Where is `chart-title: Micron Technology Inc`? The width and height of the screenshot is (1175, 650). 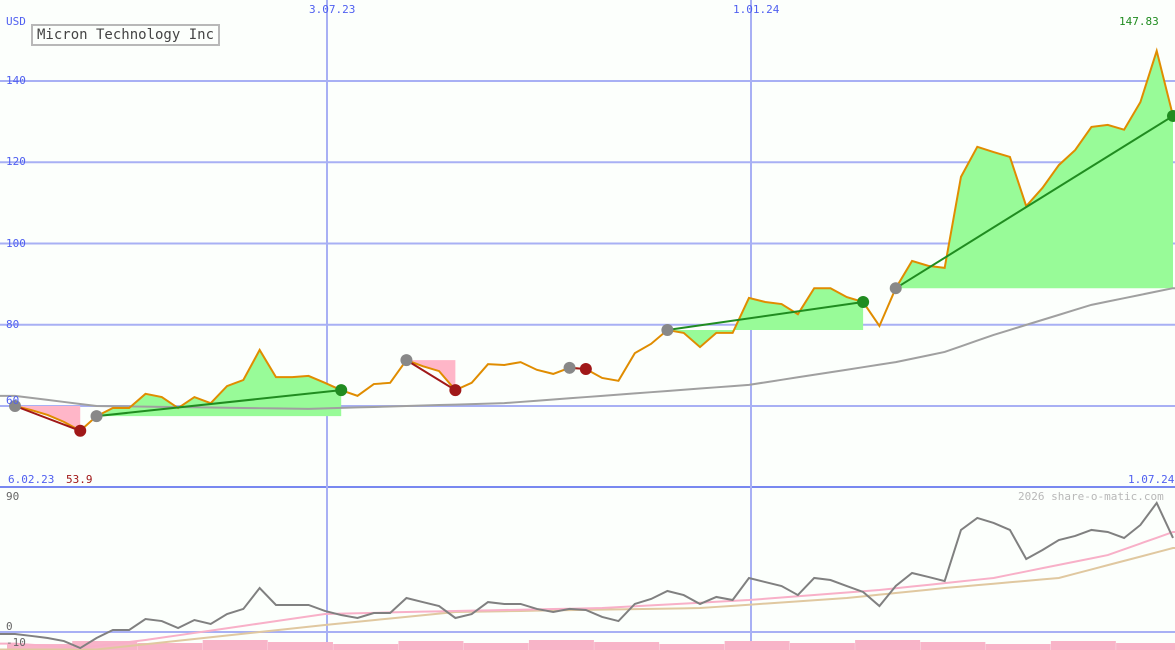
chart-title: Micron Technology Inc is located at coordinates (126, 35).